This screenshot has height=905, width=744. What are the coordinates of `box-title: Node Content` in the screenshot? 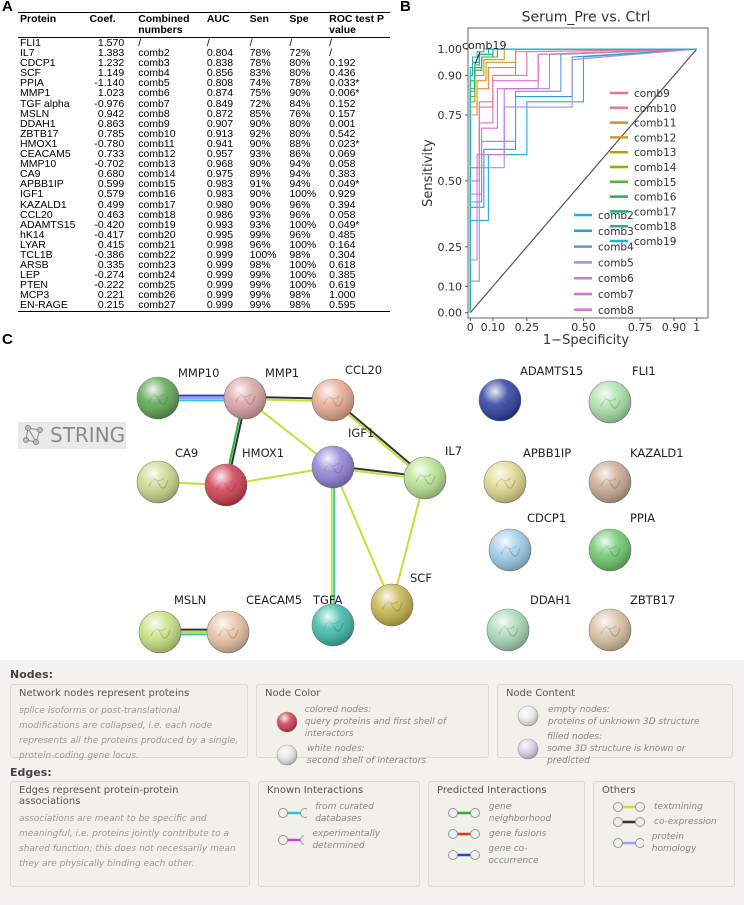 It's located at (541, 693).